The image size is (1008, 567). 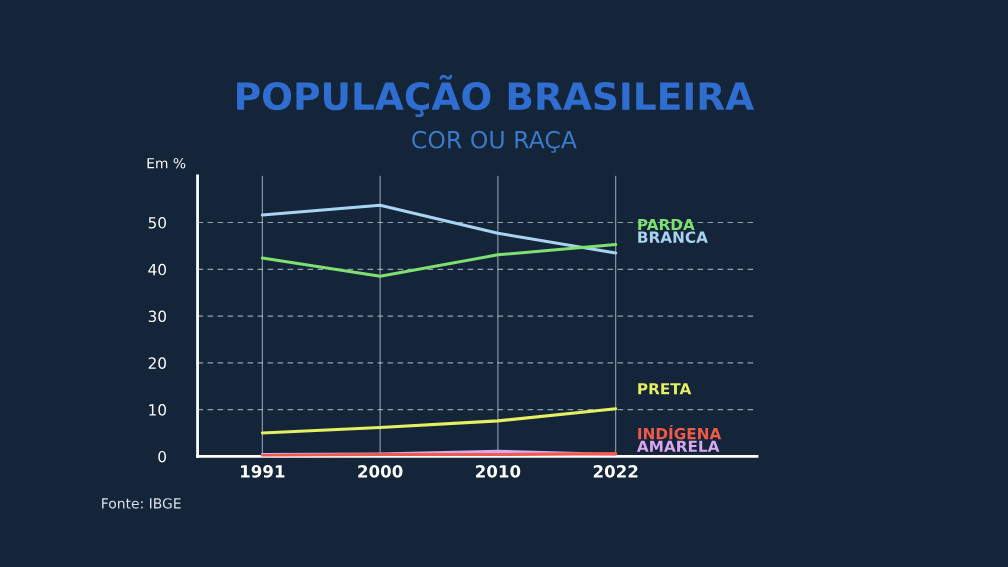 What do you see at coordinates (678, 446) in the screenshot?
I see `series-label: AMARELA` at bounding box center [678, 446].